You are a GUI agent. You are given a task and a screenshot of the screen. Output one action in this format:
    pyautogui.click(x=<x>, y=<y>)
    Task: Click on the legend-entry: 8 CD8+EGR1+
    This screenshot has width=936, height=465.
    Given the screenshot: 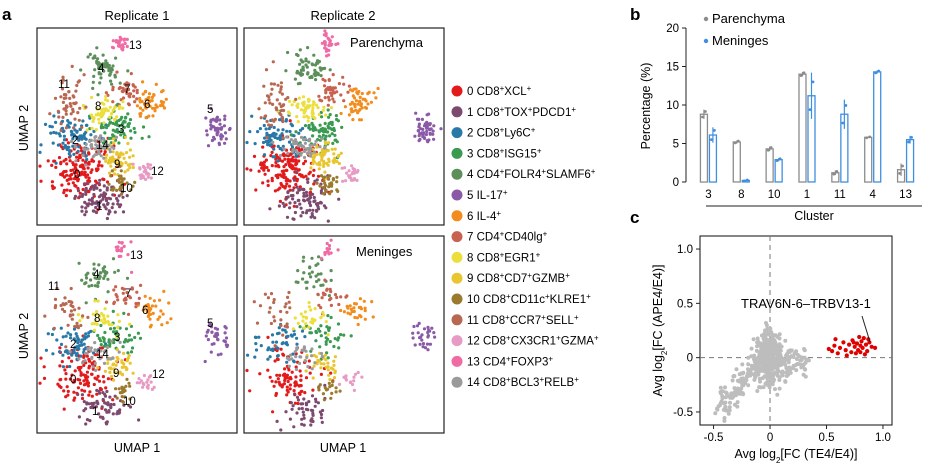 What is the action you would take?
    pyautogui.click(x=504, y=257)
    